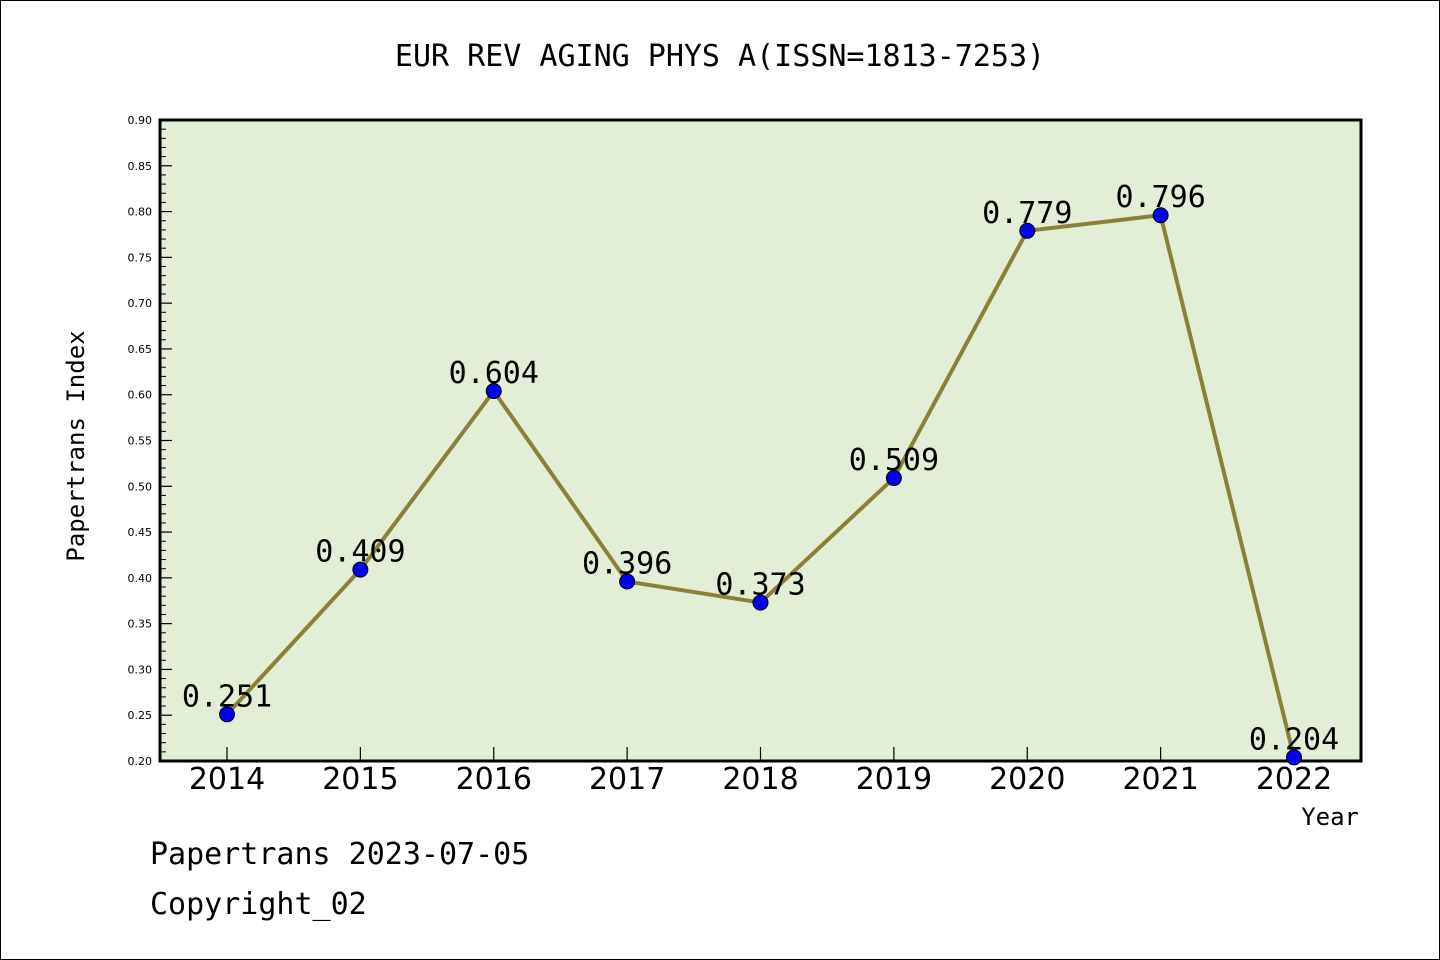  What do you see at coordinates (627, 564) in the screenshot?
I see `data-label: 0.396` at bounding box center [627, 564].